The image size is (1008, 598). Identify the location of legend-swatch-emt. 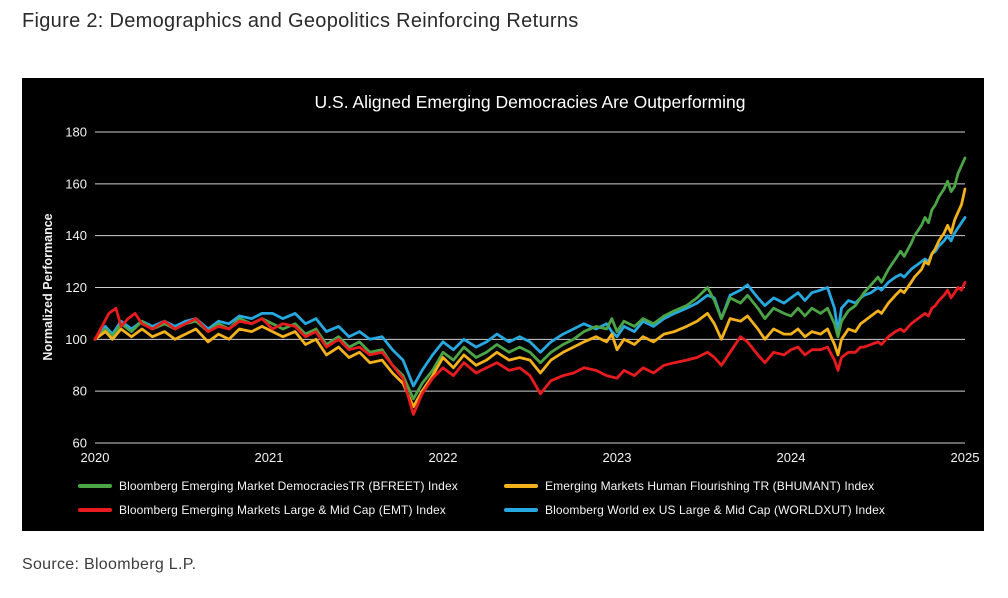
(95, 510).